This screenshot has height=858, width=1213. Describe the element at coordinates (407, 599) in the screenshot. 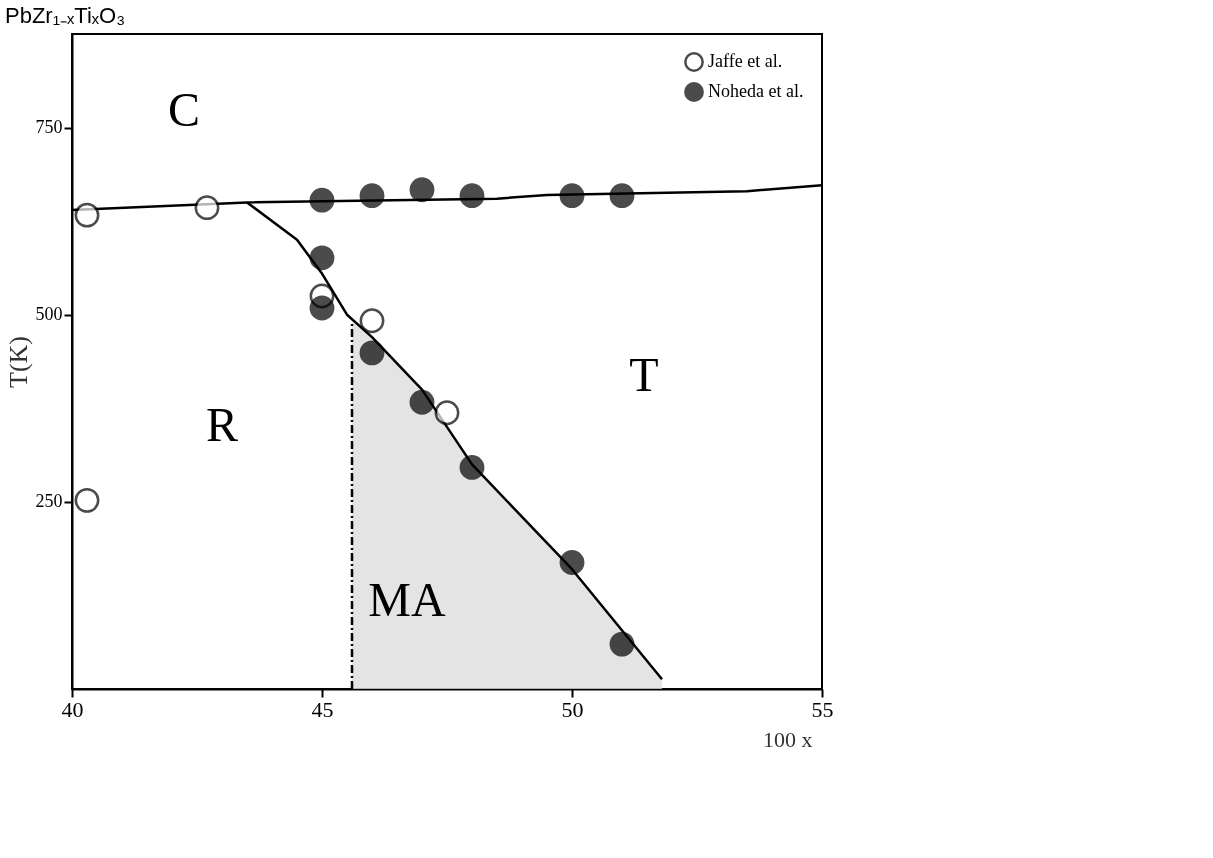

I see `annotation: MA` at that location.